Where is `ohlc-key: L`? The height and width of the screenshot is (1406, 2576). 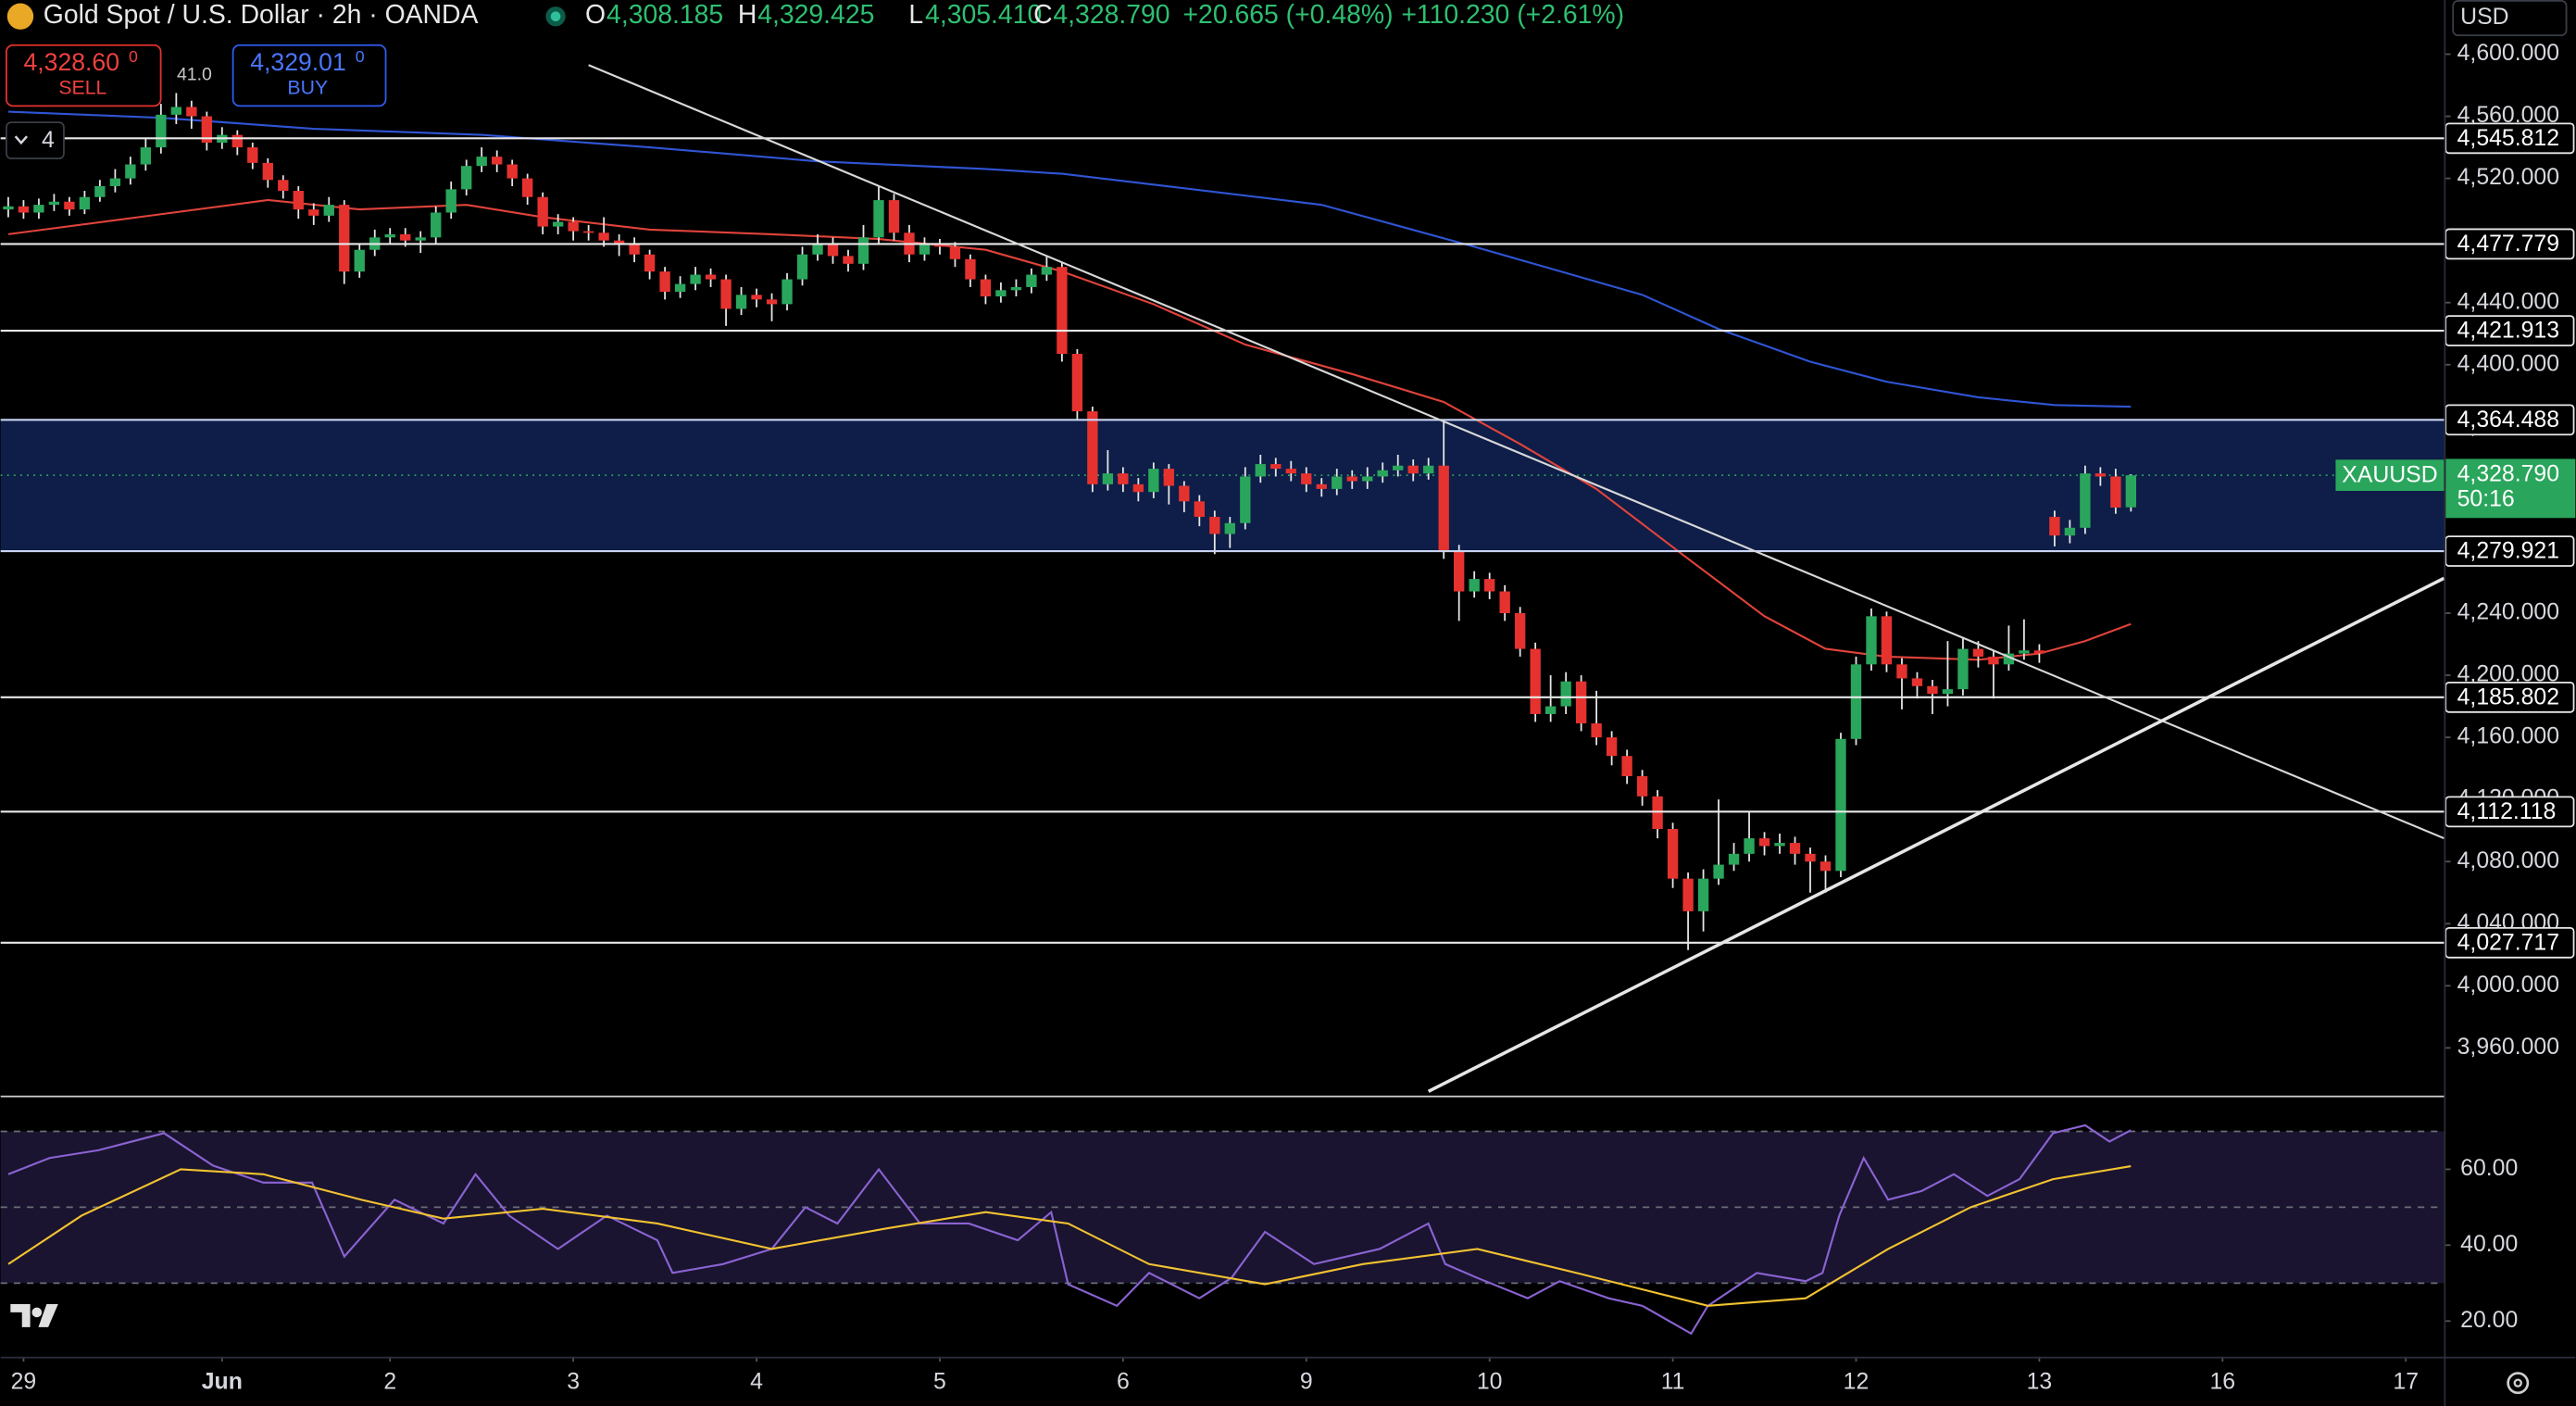 ohlc-key: L is located at coordinates (915, 15).